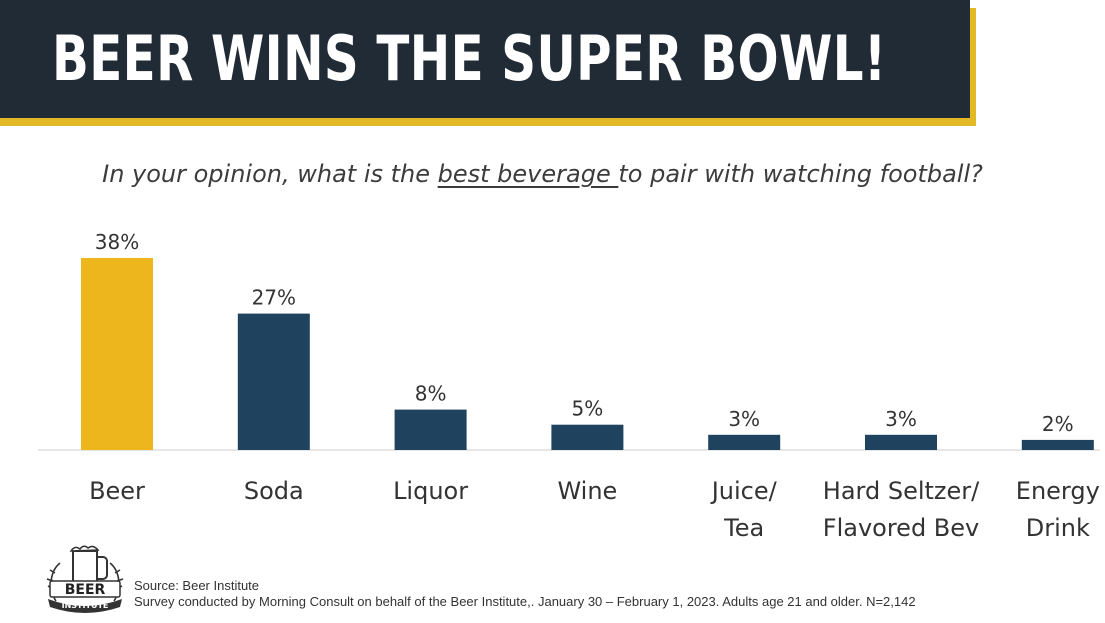 The width and height of the screenshot is (1105, 623). What do you see at coordinates (901, 528) in the screenshot?
I see `category-label-5-line-1: Flavored Bev` at bounding box center [901, 528].